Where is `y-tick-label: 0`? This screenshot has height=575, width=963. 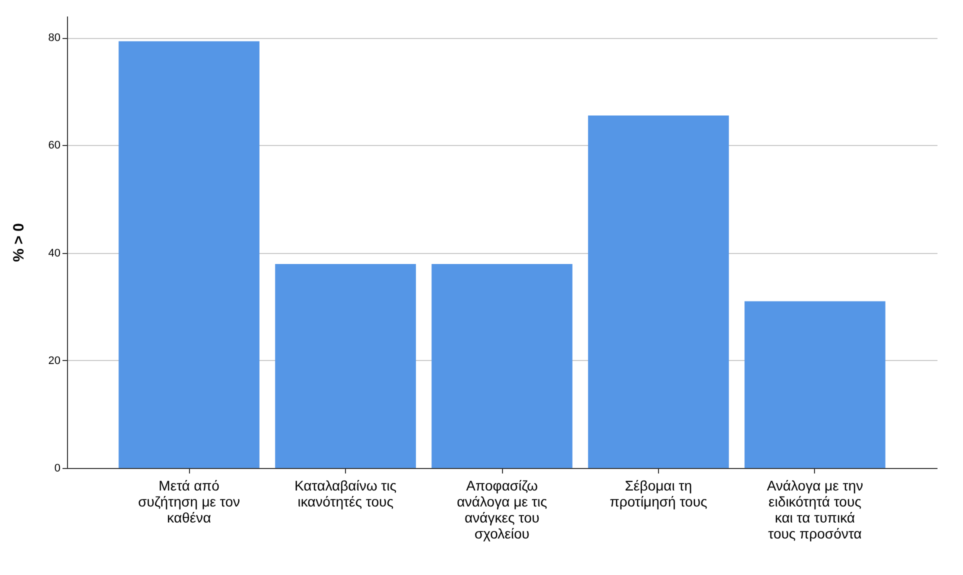
y-tick-label: 0 is located at coordinates (57, 468).